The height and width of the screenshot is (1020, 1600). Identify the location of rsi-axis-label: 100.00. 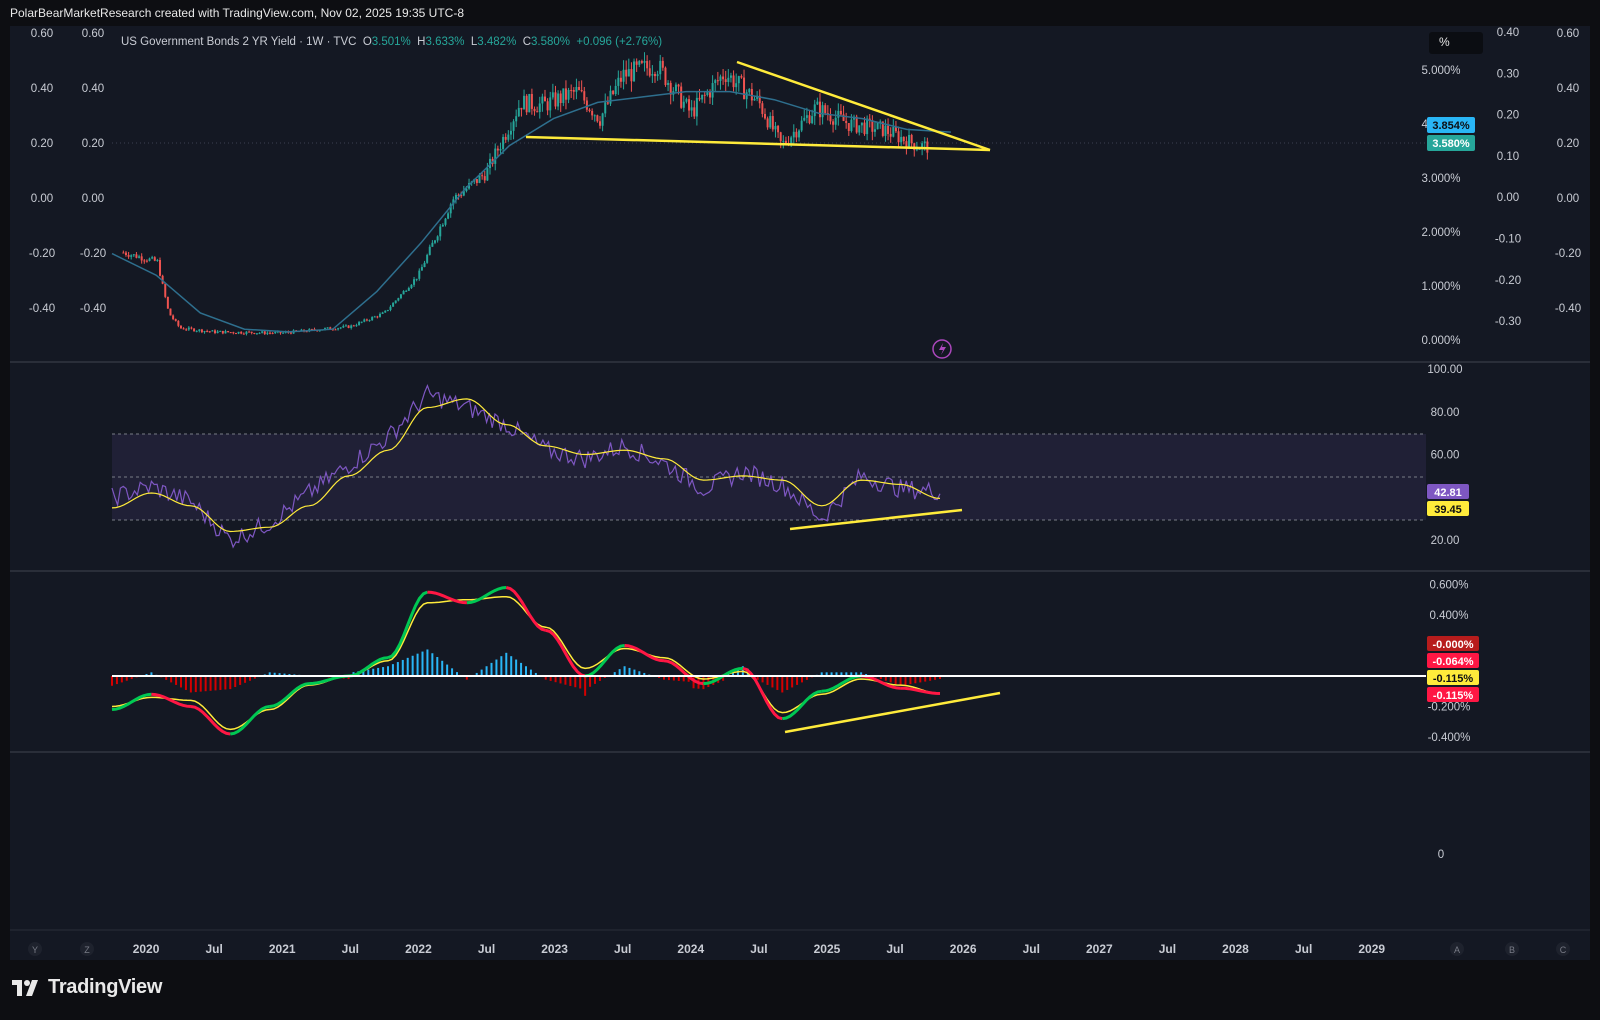
(1444, 370).